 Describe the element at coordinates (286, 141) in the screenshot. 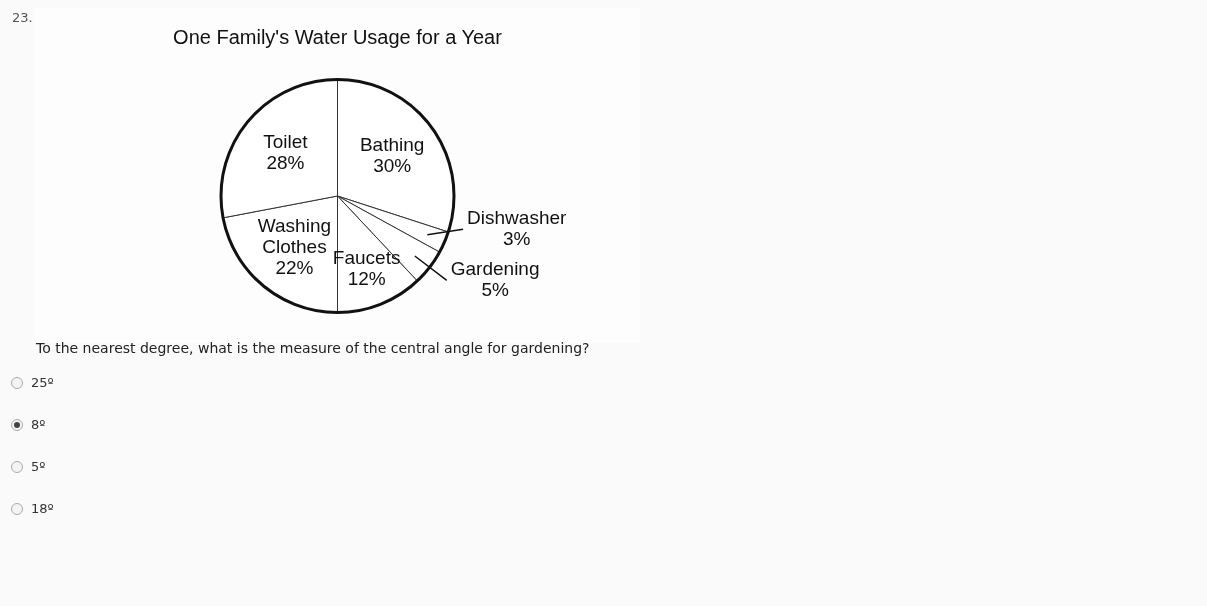

I see `slice-label: Toilet` at that location.